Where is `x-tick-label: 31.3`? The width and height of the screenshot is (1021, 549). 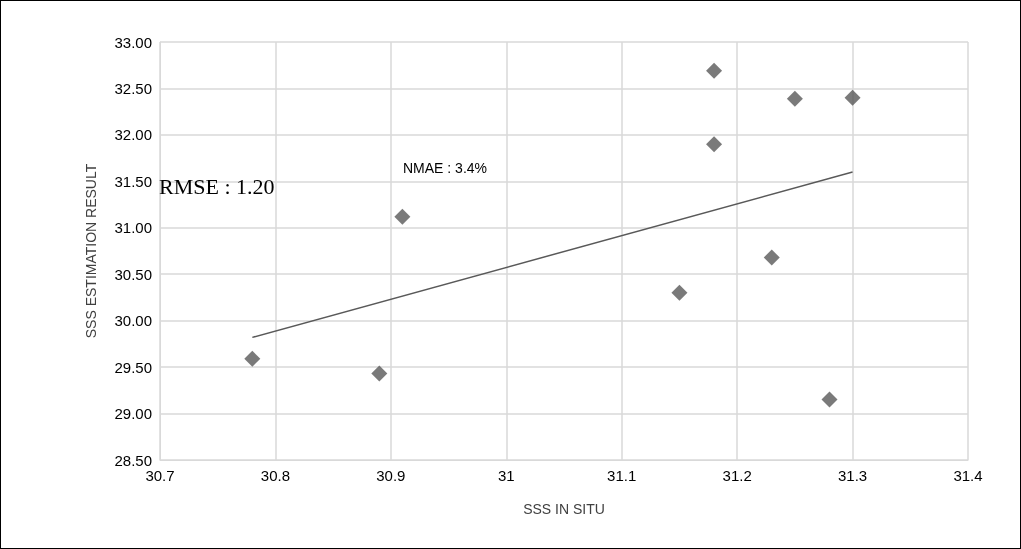 x-tick-label: 31.3 is located at coordinates (852, 475).